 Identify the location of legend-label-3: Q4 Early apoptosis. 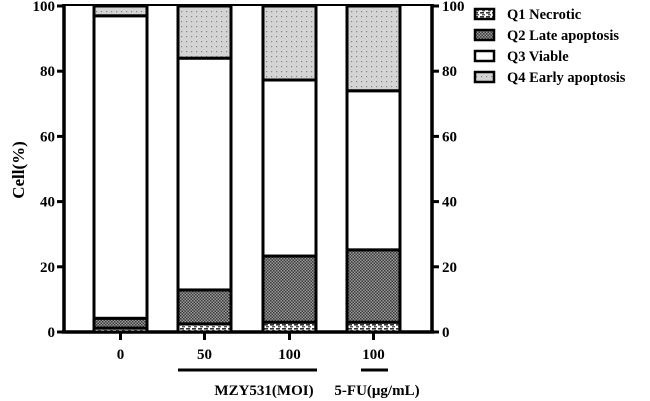
(566, 78).